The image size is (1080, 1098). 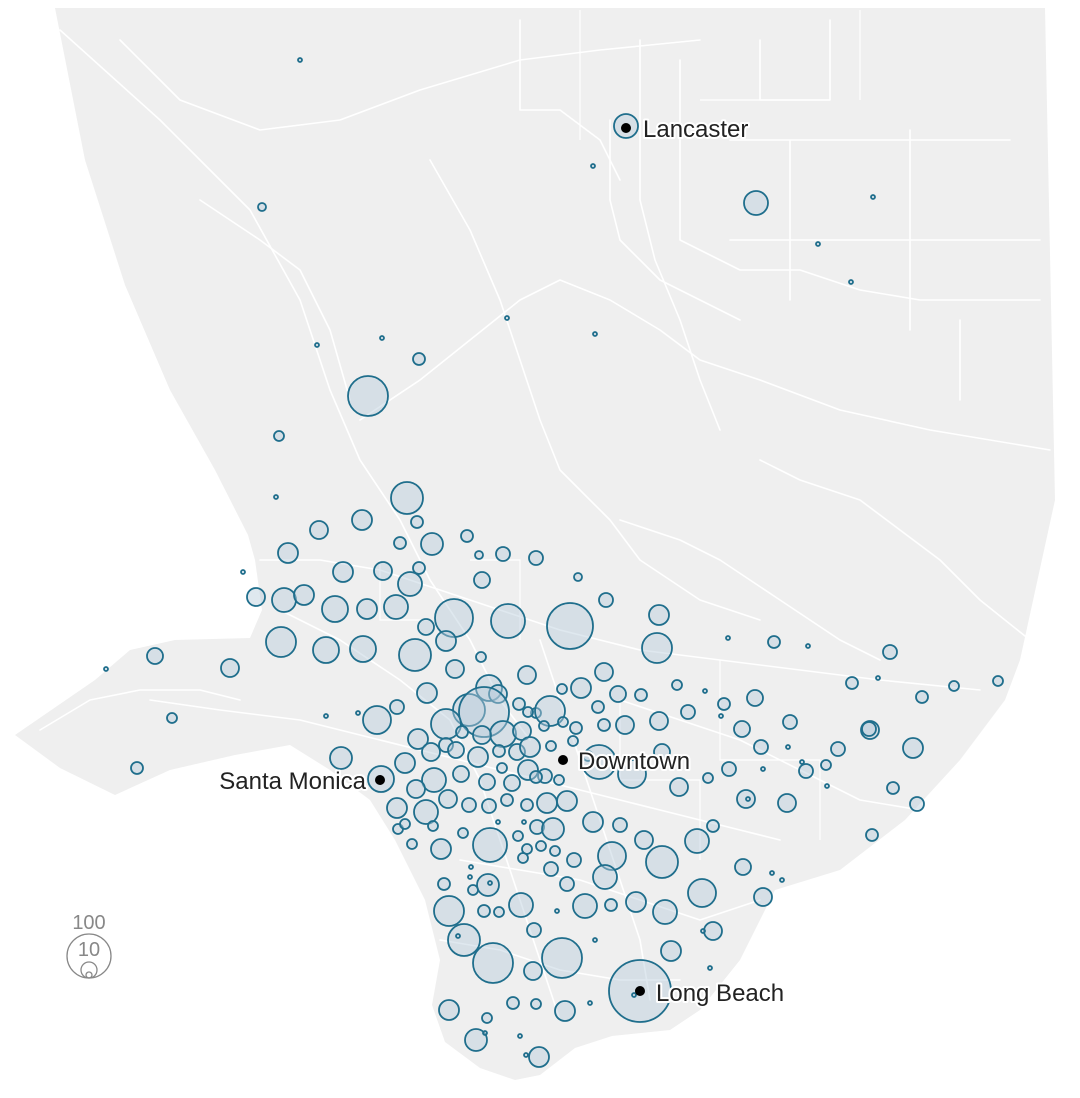 What do you see at coordinates (88, 923) in the screenshot?
I see `legend-value-100: 100` at bounding box center [88, 923].